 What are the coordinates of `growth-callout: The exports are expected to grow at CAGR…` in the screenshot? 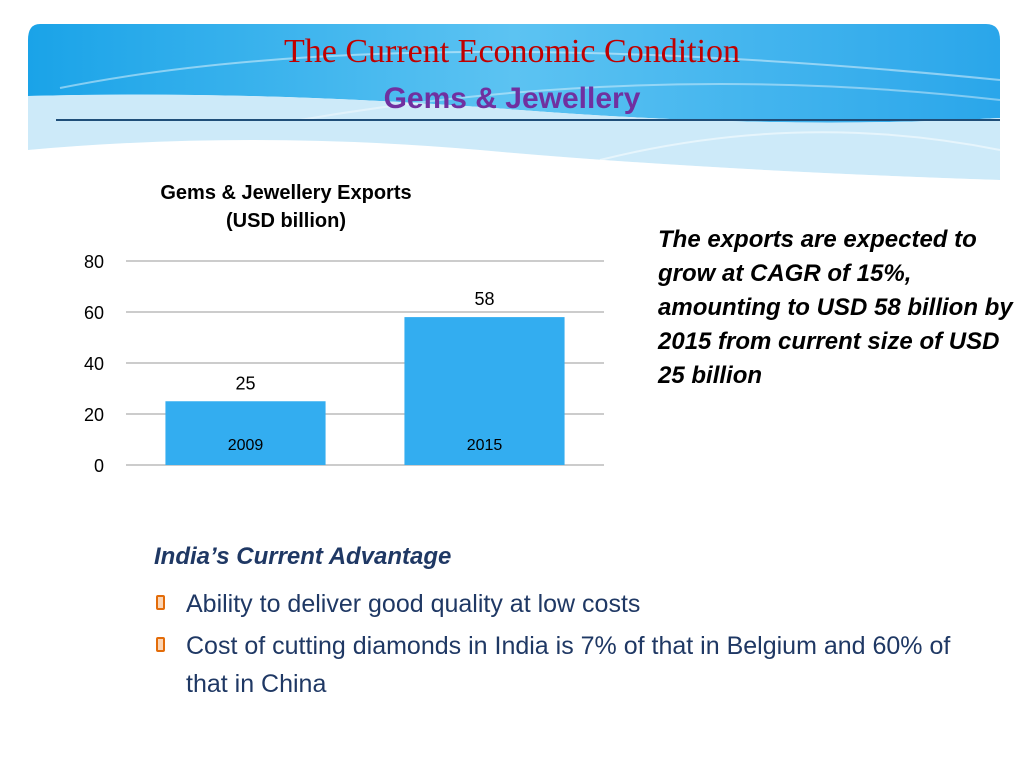 It's located at (835, 307).